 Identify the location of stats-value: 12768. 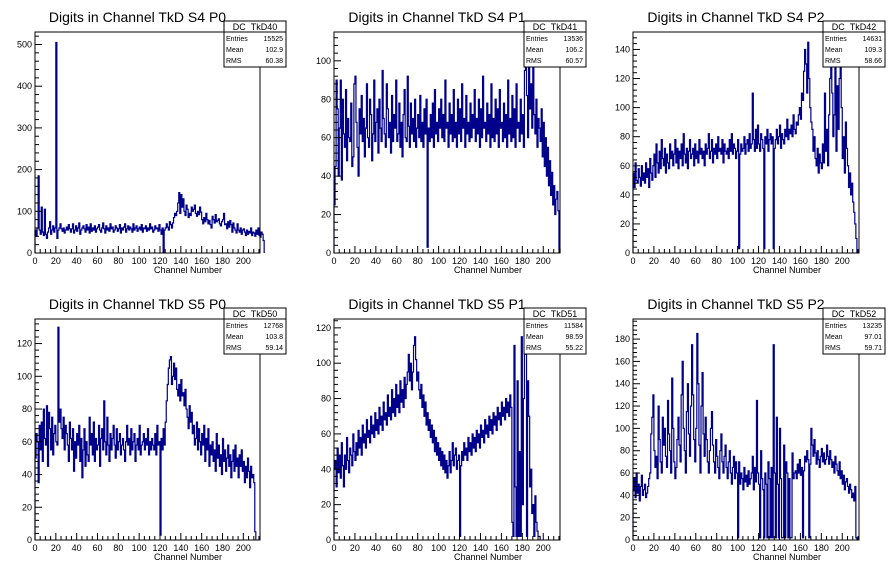
(274, 326).